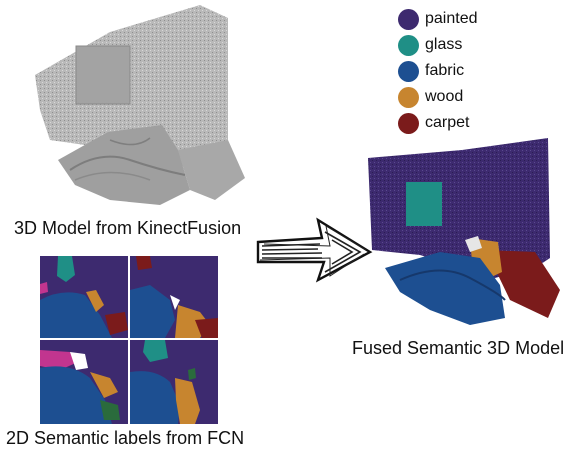 The image size is (571, 450). Describe the element at coordinates (128, 228) in the screenshot. I see `caption-kinect-model: 3D Model from KinectFusion` at that location.